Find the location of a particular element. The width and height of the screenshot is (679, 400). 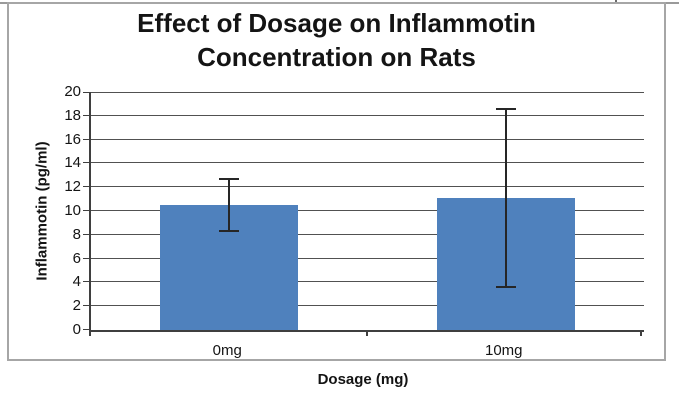

y-tick-label-8: 8 is located at coordinates (76, 234).